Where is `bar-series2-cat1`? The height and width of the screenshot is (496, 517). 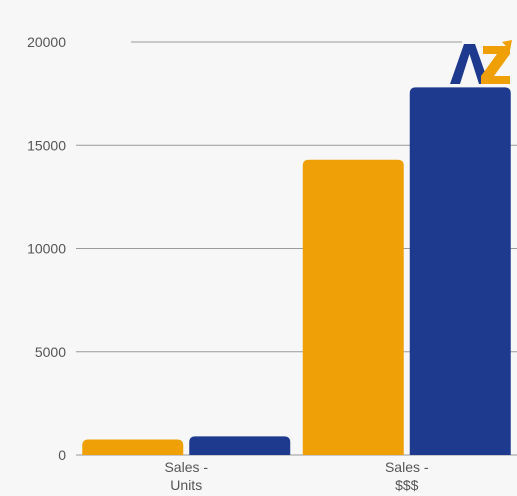 bar-series2-cat1 is located at coordinates (240, 445).